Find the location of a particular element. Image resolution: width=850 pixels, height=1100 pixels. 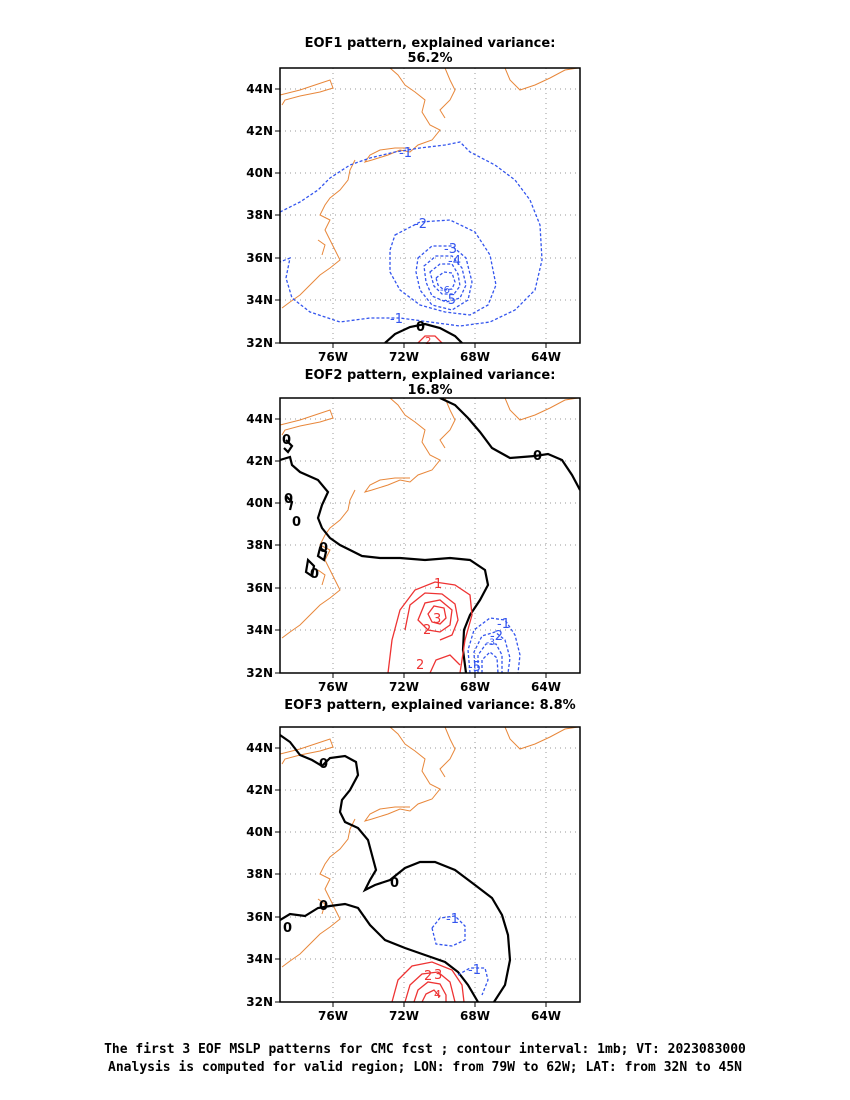

contour-label: -4 is located at coordinates (454, 261).